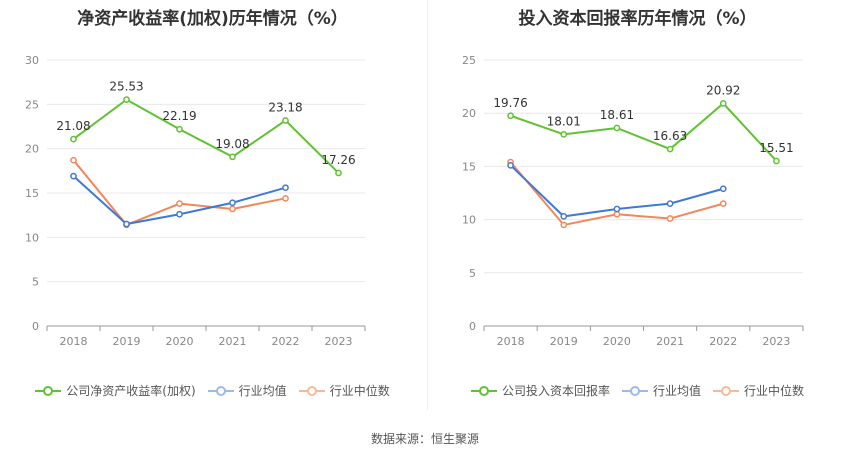 The height and width of the screenshot is (459, 850). I want to click on legend-label: 公司净资产收益率(加权), so click(131, 391).